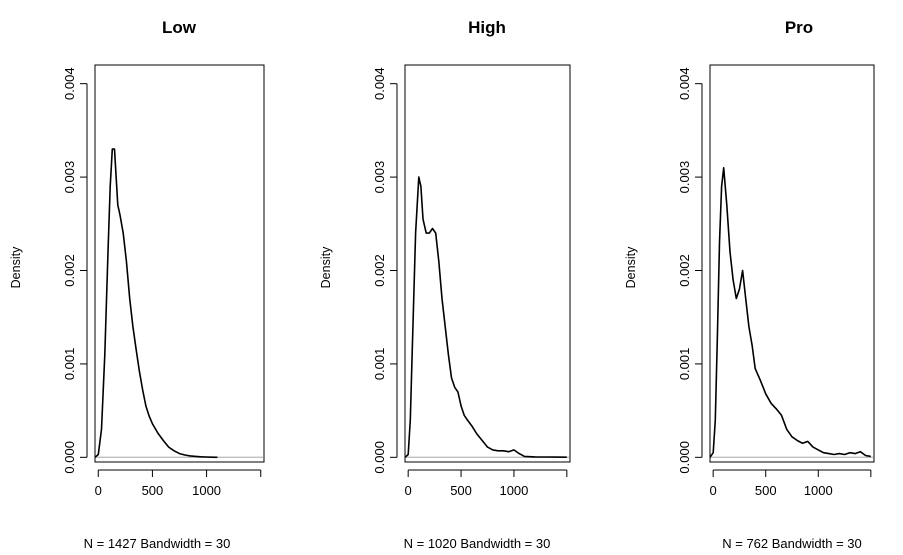 This screenshot has height=555, width=903. Describe the element at coordinates (792, 543) in the screenshot. I see `x-axis-label: N = 762 Bandwidth = 30` at that location.